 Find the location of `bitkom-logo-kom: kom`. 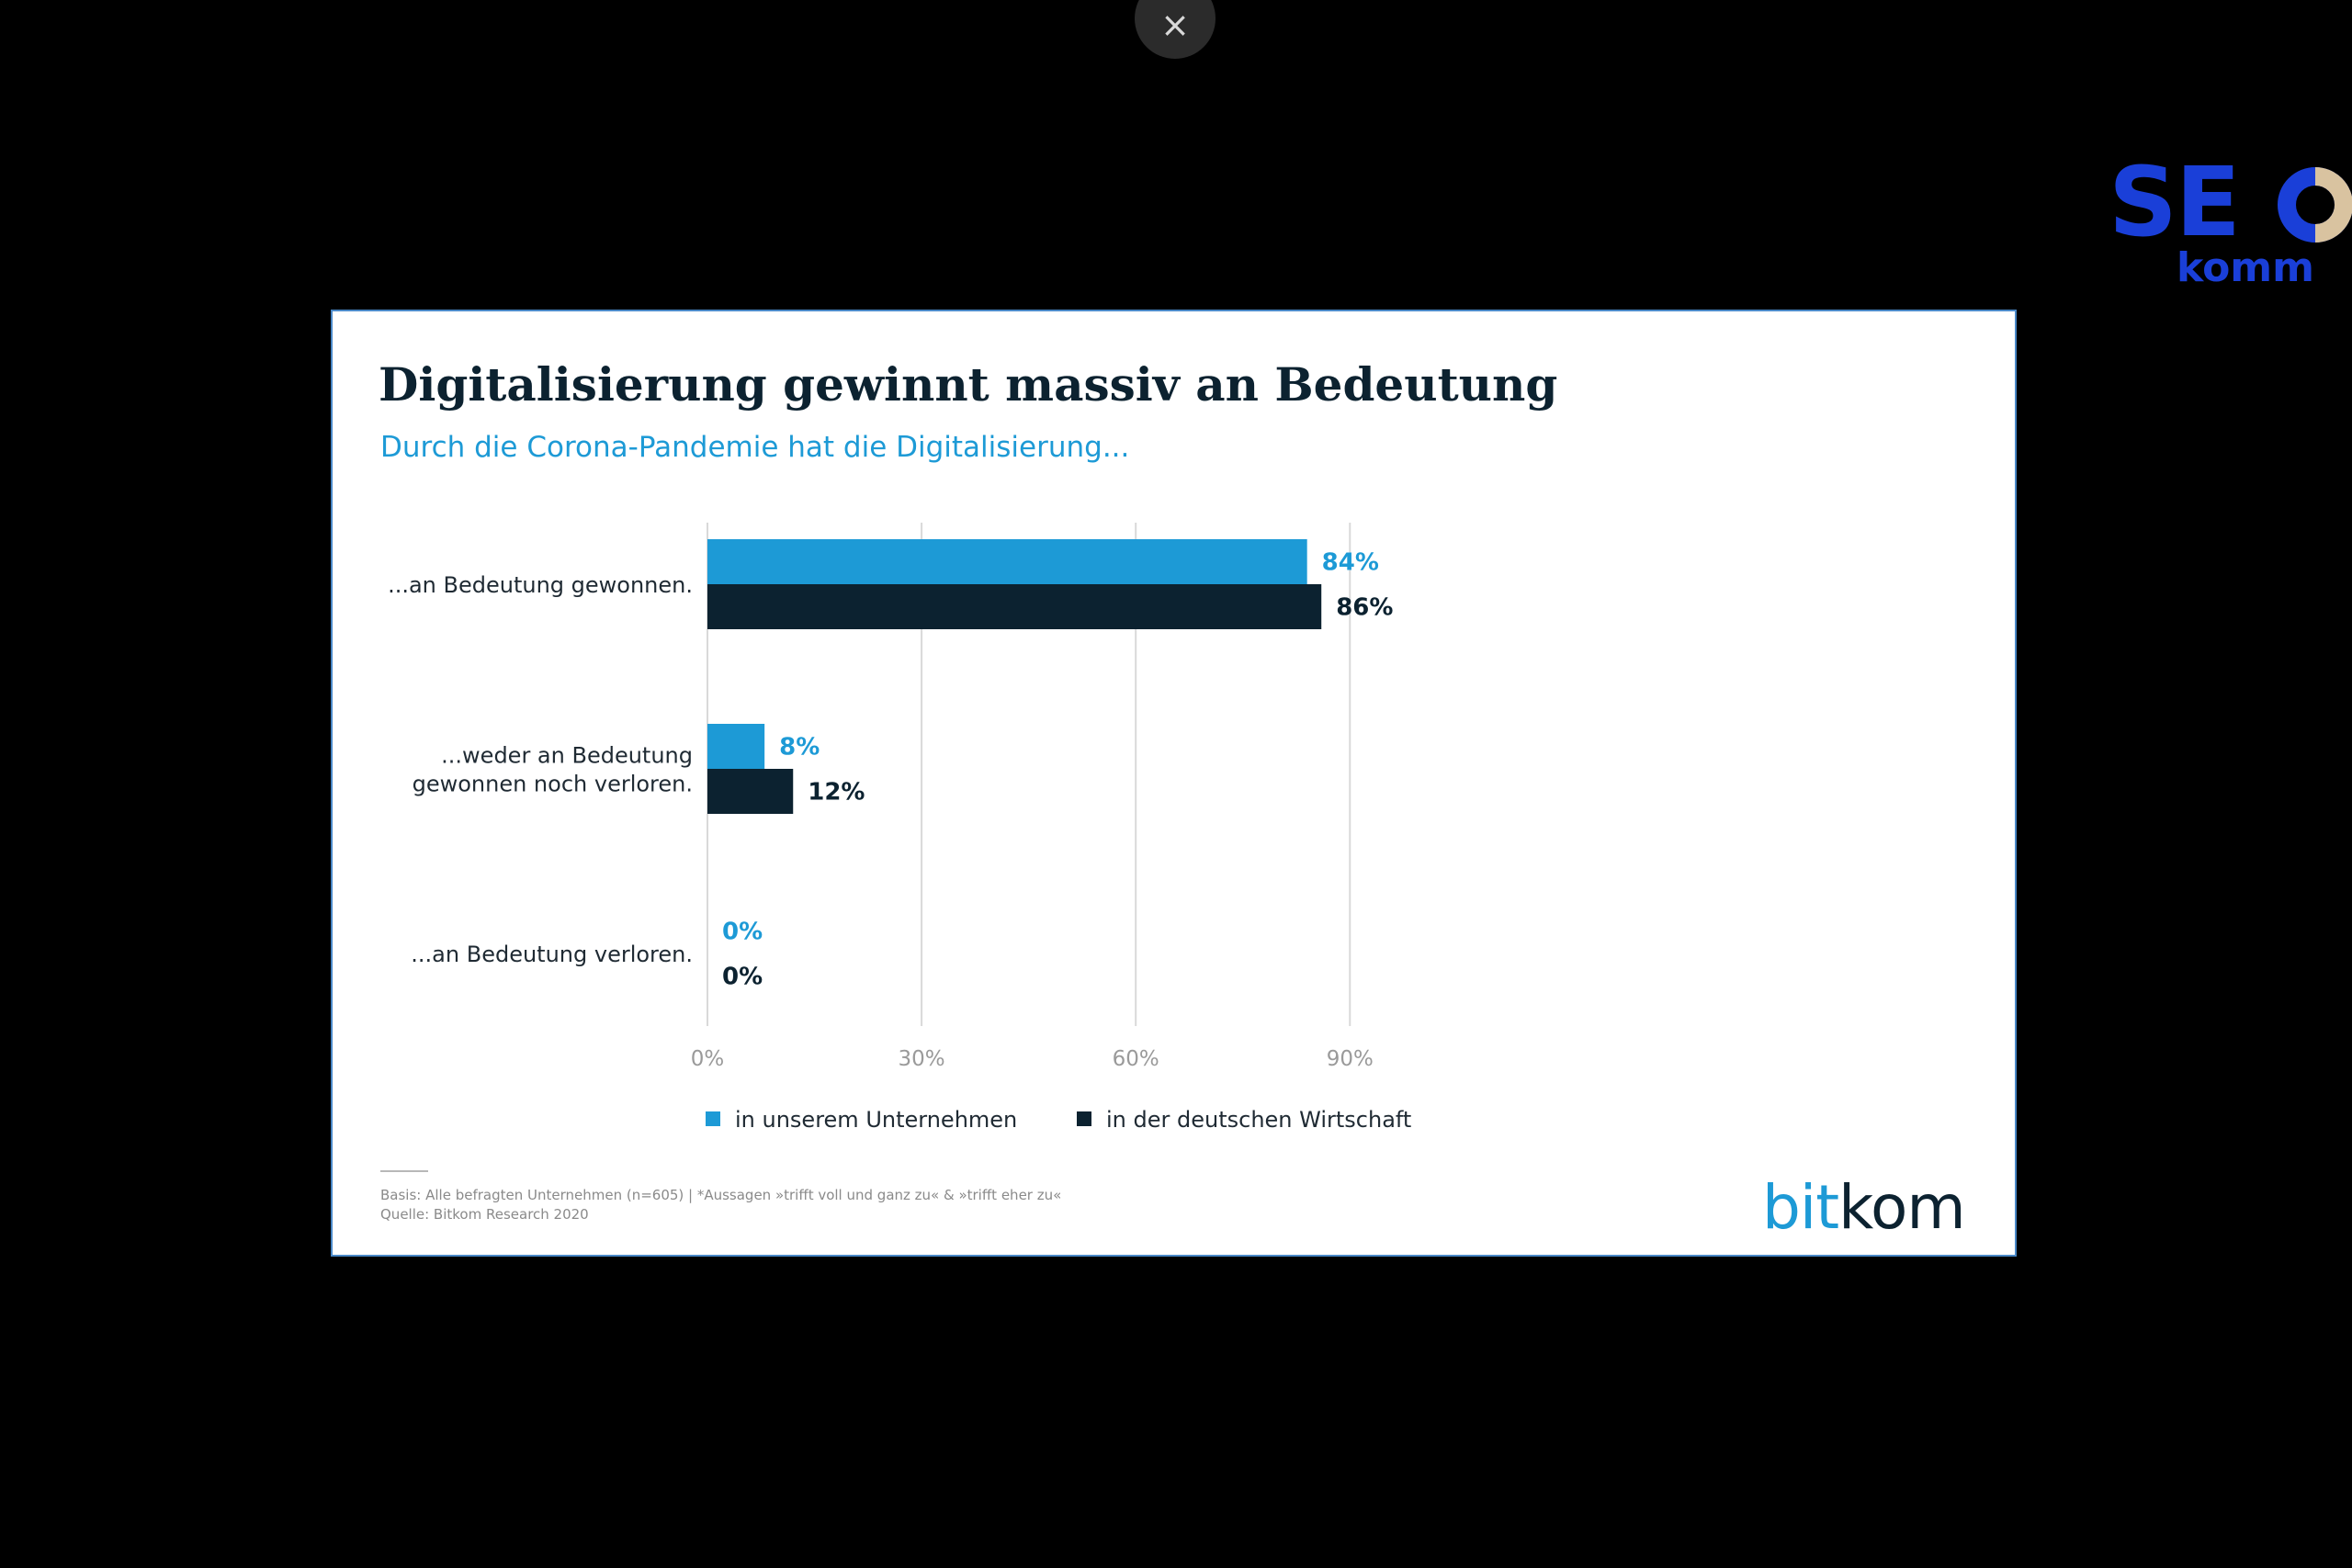

bitkom-logo-kom: kom is located at coordinates (1902, 1207).